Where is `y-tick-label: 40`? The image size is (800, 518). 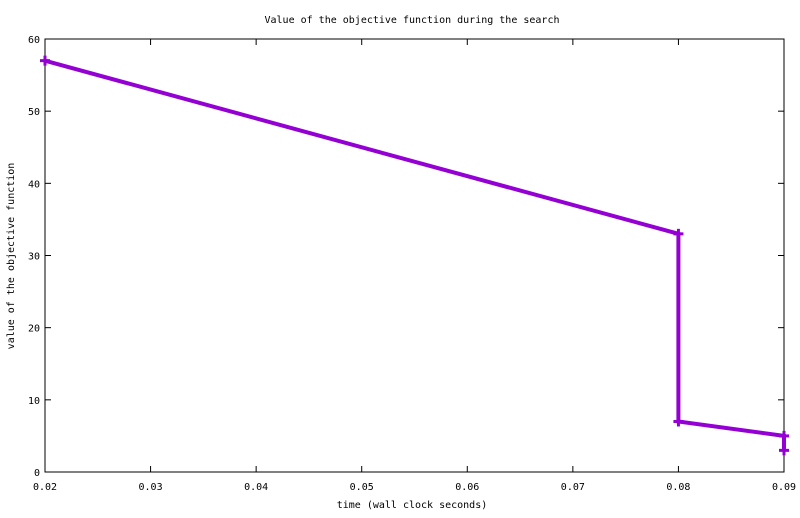 y-tick-label: 40 is located at coordinates (34, 184).